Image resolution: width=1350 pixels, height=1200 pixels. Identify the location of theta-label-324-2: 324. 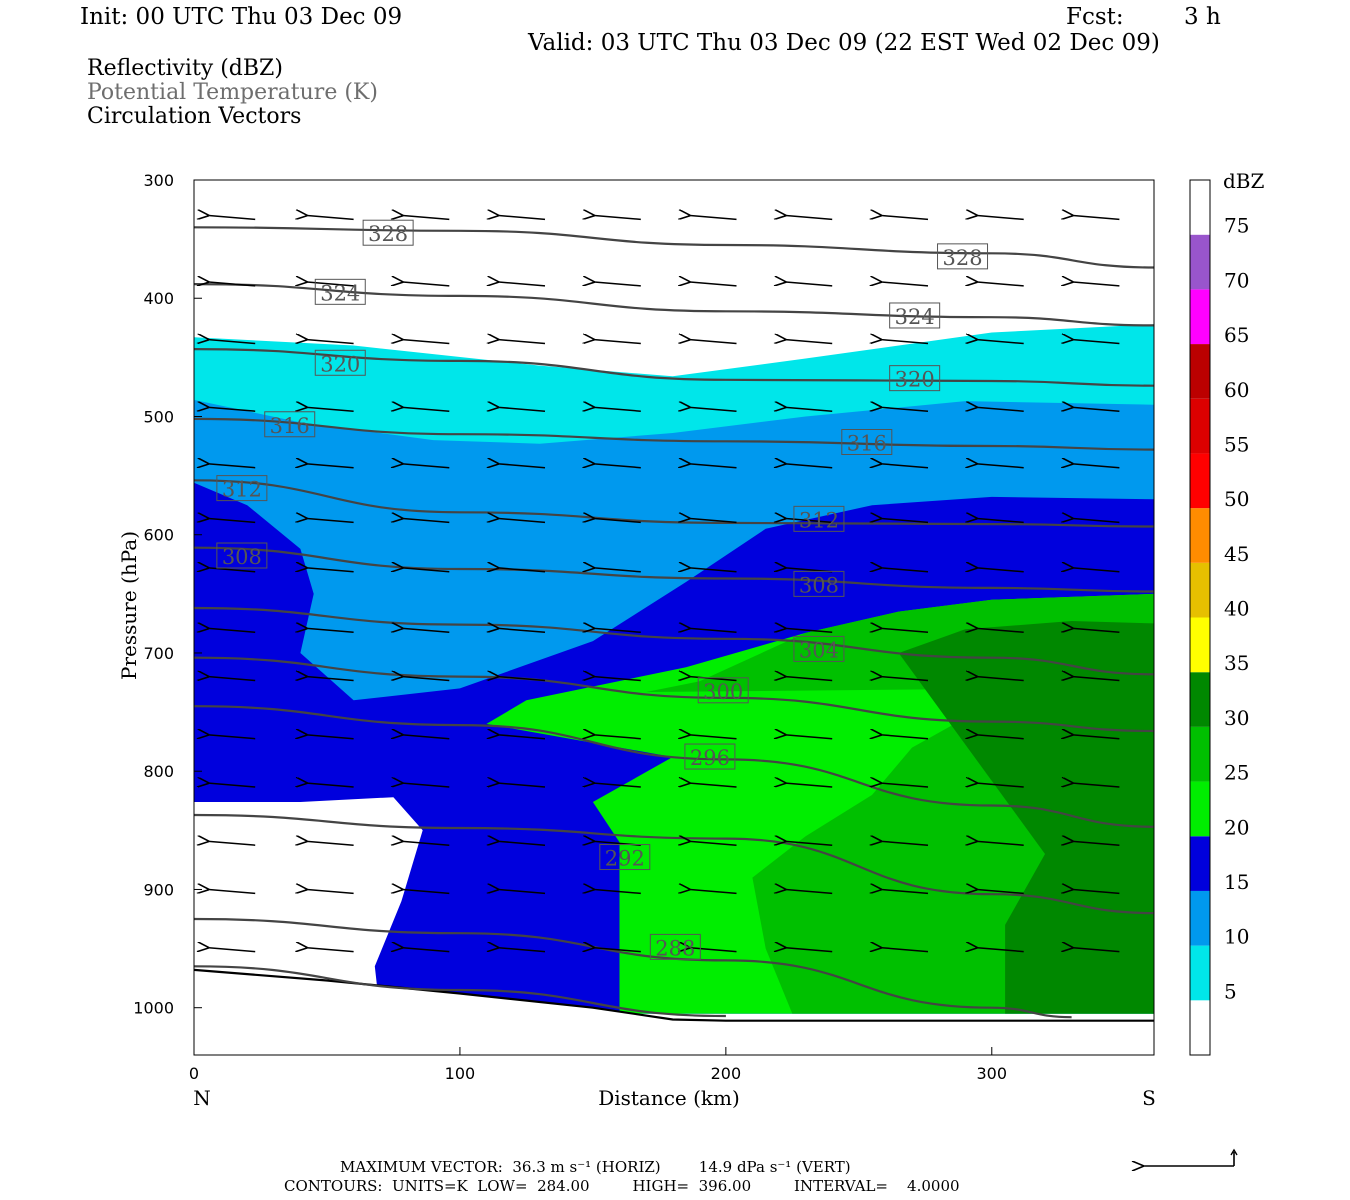
(340, 291).